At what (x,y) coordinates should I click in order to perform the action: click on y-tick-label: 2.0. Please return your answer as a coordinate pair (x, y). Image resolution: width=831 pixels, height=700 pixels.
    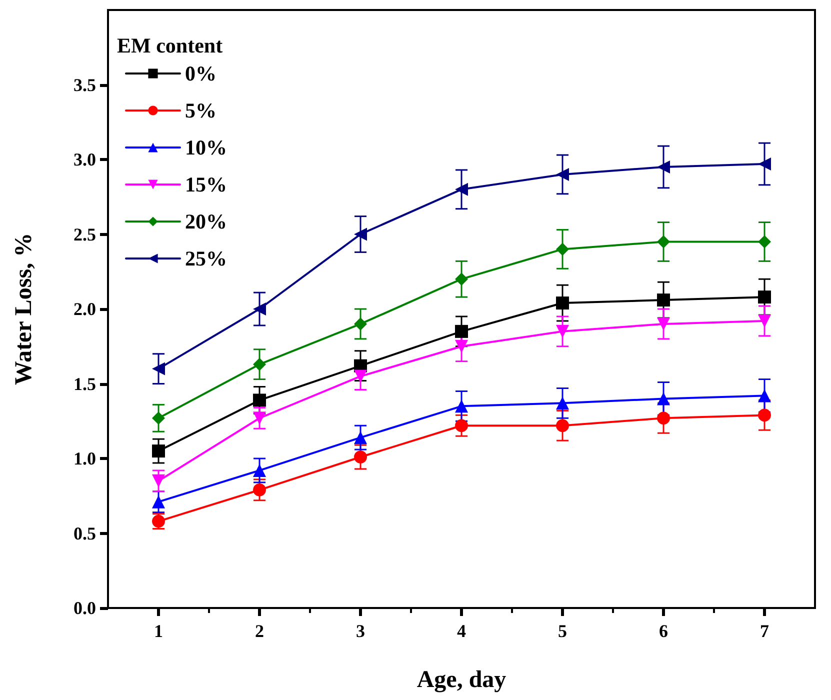
    Looking at the image, I should click on (85, 309).